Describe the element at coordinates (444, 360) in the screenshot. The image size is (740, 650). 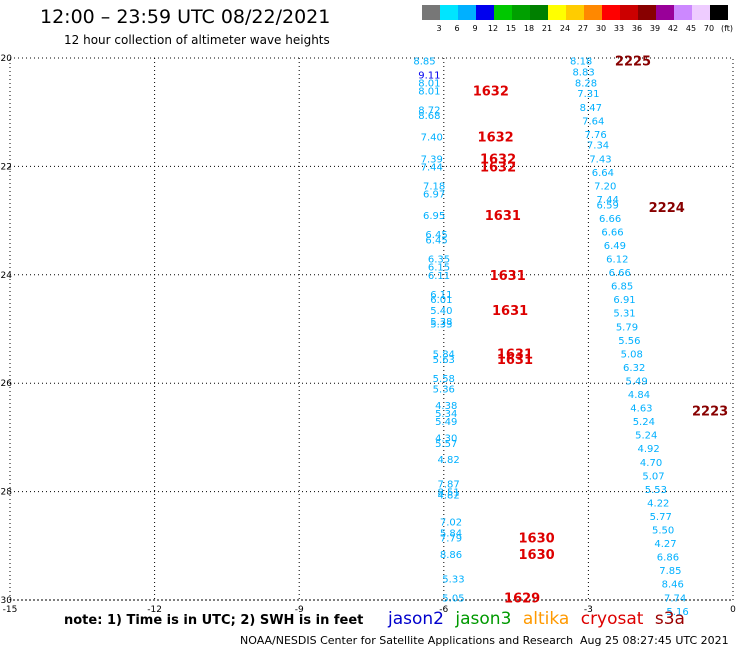
I see `swh-label: 5.63` at that location.